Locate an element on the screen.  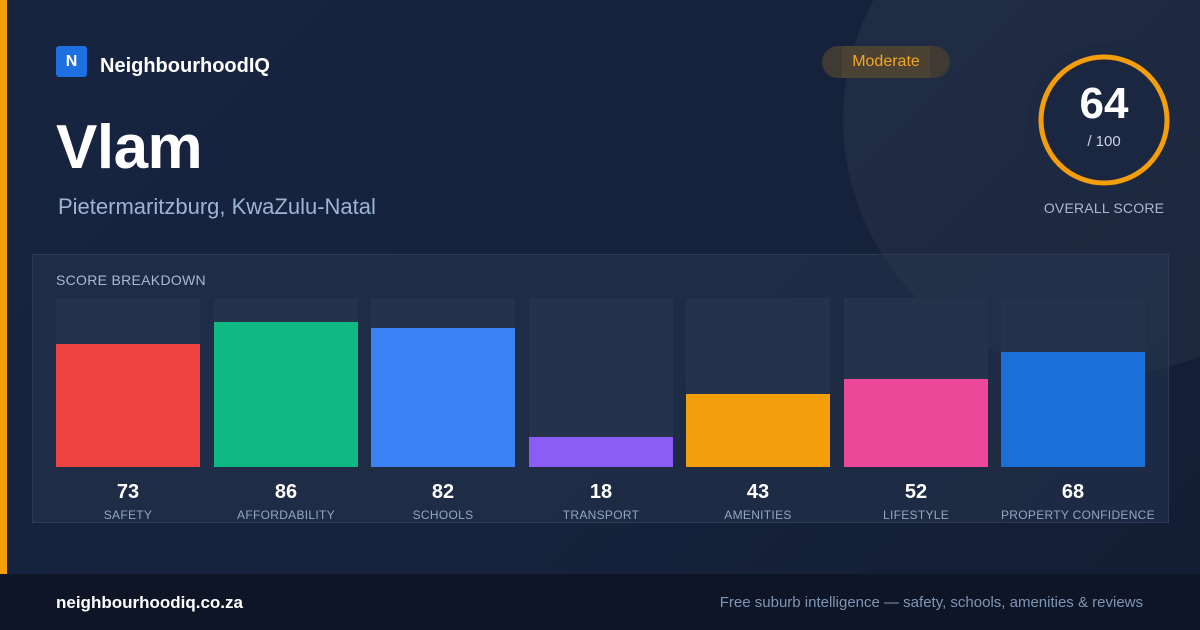
brand: N NeighbourhoodIQ is located at coordinates (163, 61).